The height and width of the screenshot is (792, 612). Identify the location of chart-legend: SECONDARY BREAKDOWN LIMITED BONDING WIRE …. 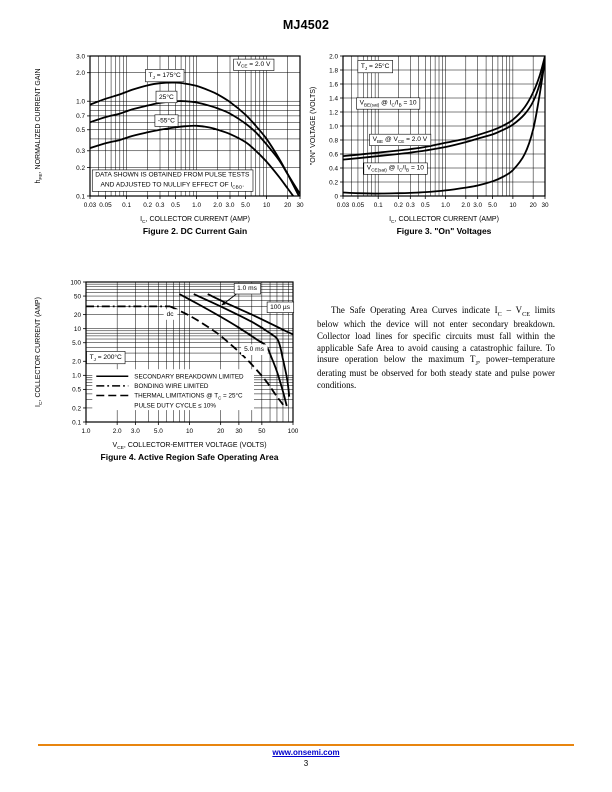
(173, 390).